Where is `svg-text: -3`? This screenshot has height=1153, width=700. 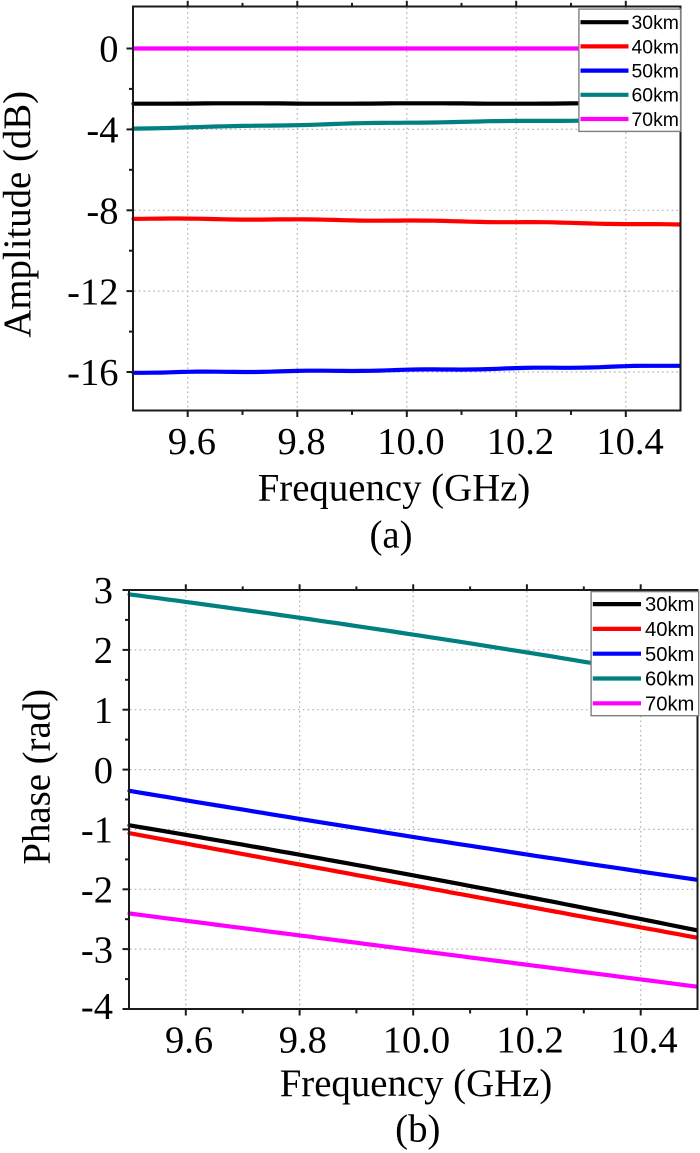
svg-text: -3 is located at coordinates (97, 950).